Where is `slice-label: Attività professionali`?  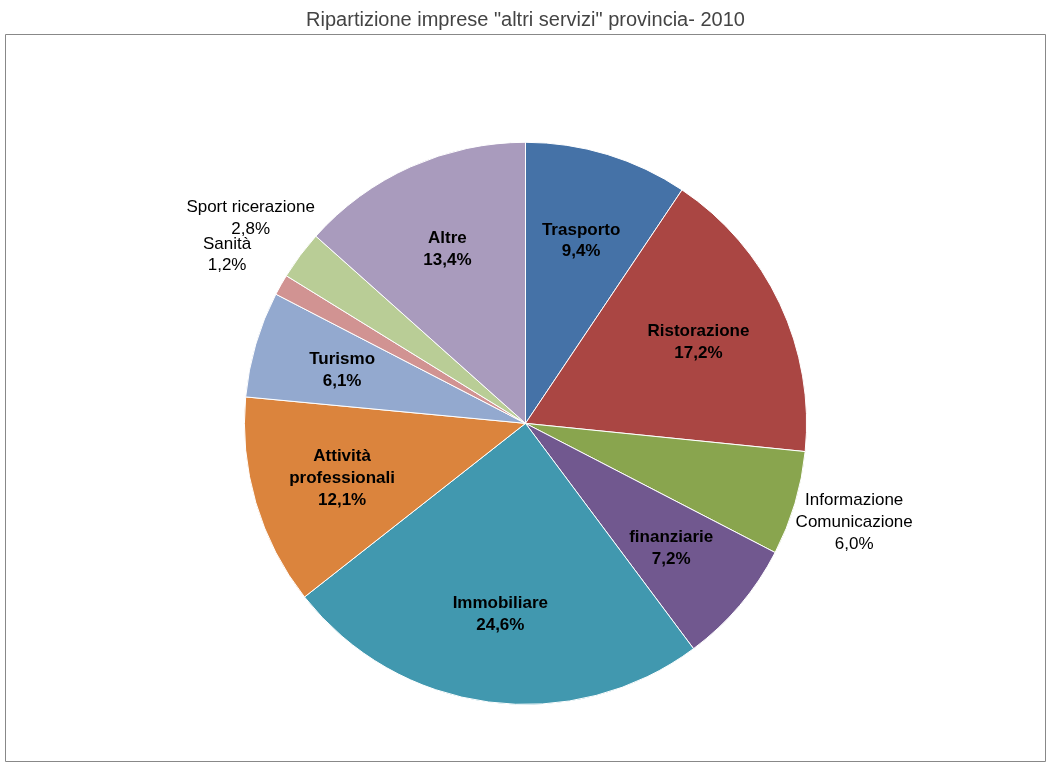
slice-label: Attività professionali is located at coordinates (342, 466).